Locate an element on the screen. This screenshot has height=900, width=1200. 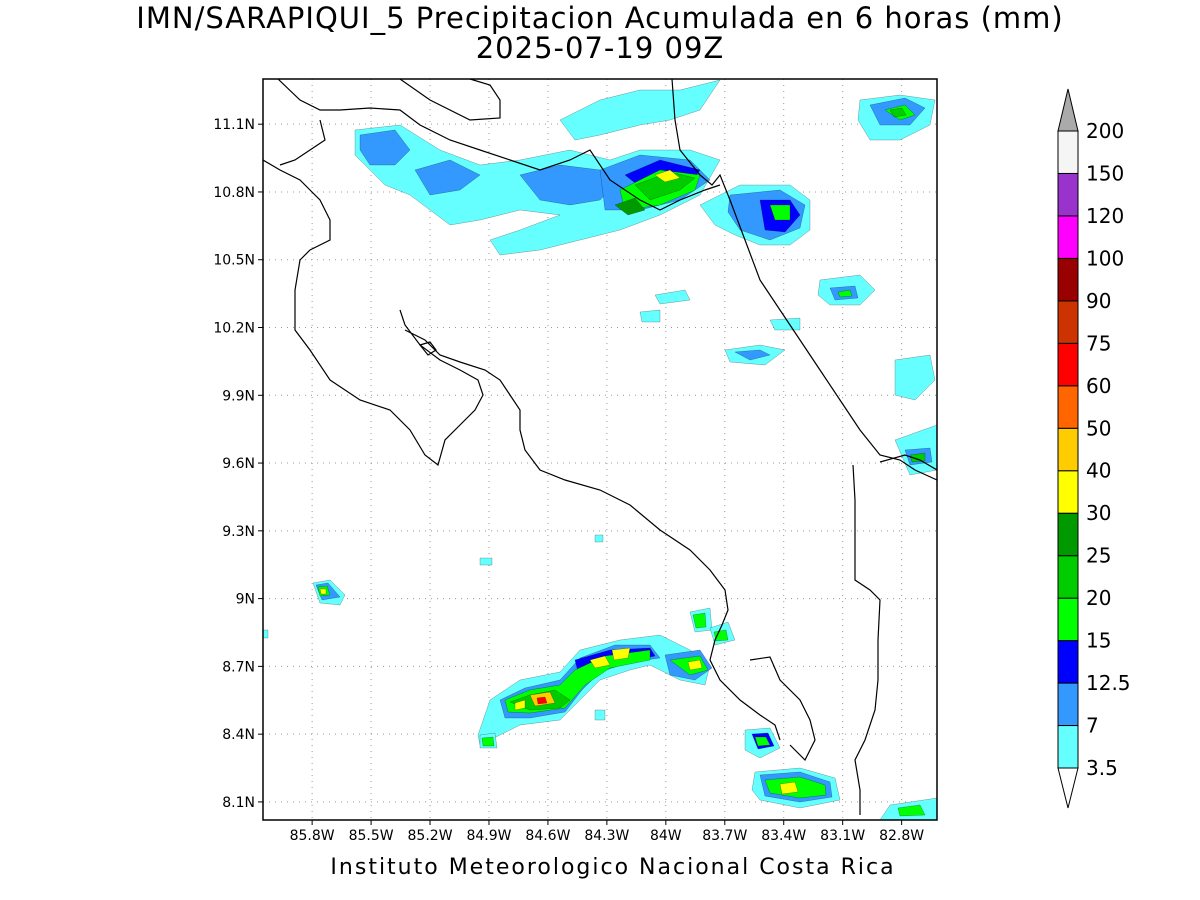
colorbar-level-label: 3.5 is located at coordinates (1102, 768).